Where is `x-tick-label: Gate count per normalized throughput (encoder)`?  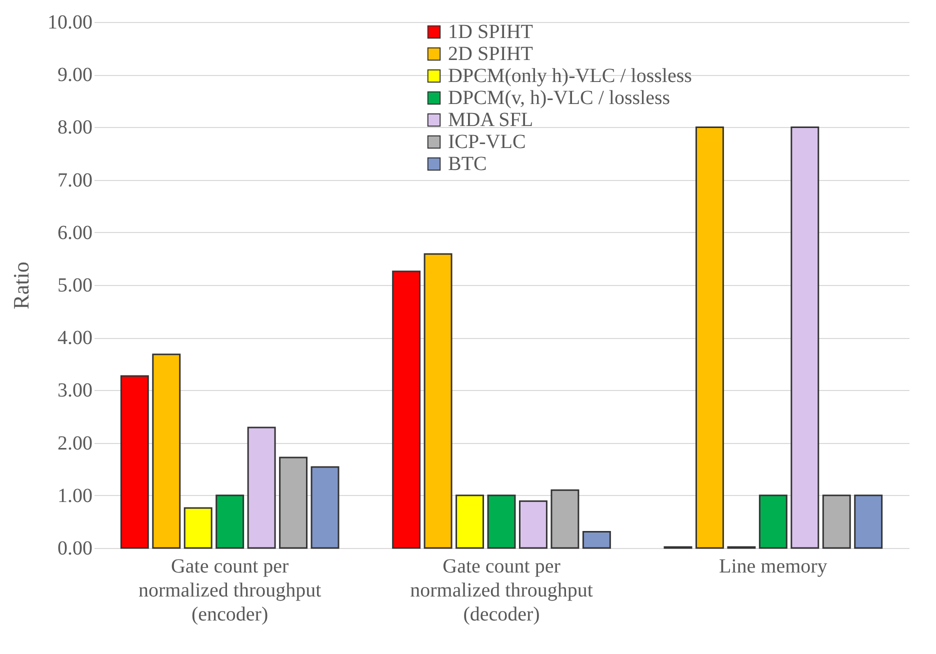
x-tick-label: Gate count per normalized throughput (encoder) is located at coordinates (230, 591).